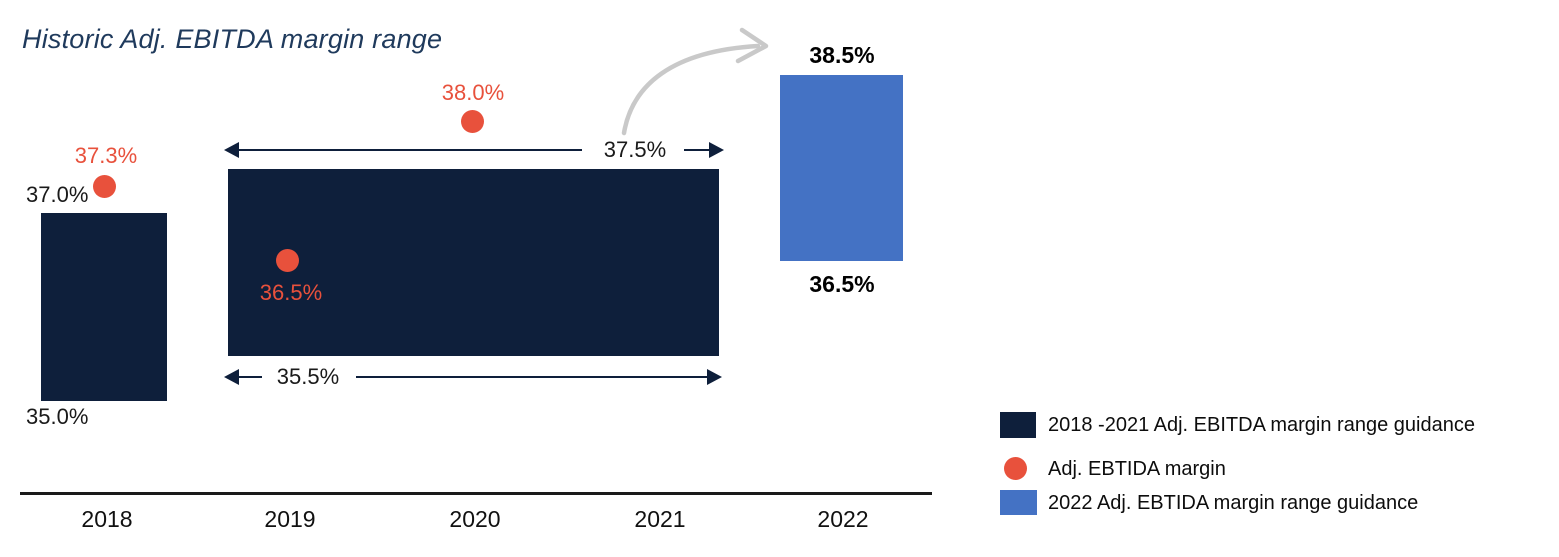  What do you see at coordinates (476, 493) in the screenshot?
I see `x-axis-line` at bounding box center [476, 493].